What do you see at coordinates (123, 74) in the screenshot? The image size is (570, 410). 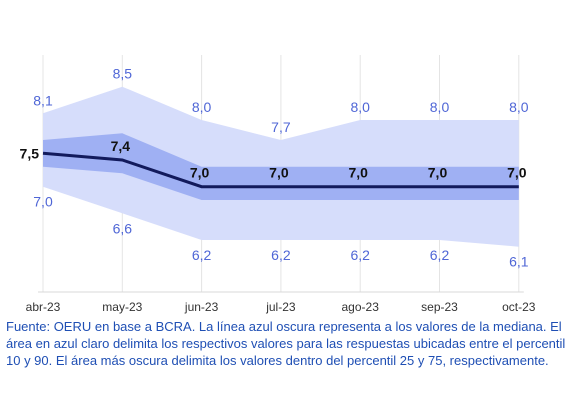 I see `p90-value-label: 8,5` at bounding box center [123, 74].